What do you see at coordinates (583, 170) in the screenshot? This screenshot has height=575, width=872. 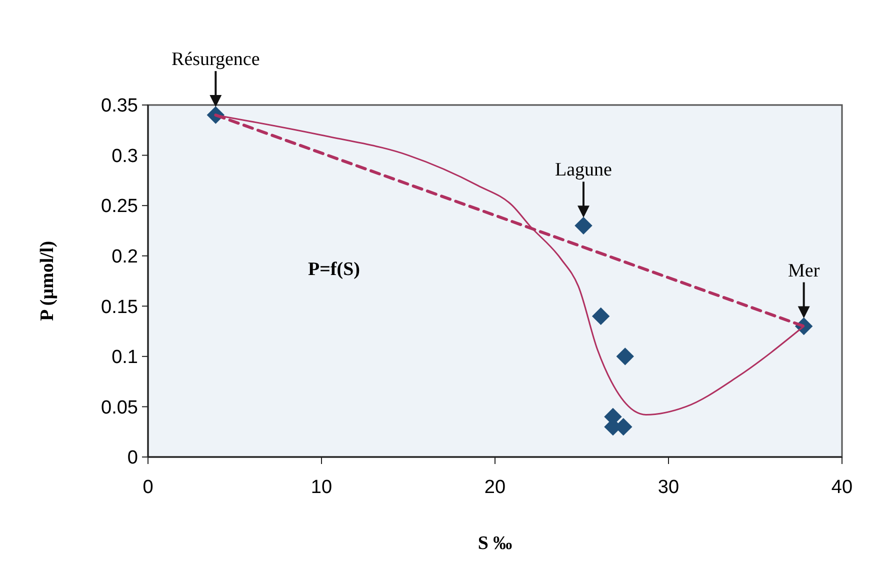 I see `annotation: Lagune` at bounding box center [583, 170].